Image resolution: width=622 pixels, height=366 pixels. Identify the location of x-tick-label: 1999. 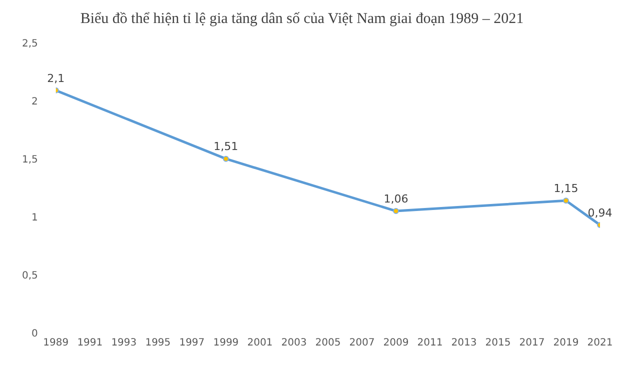
(226, 343).